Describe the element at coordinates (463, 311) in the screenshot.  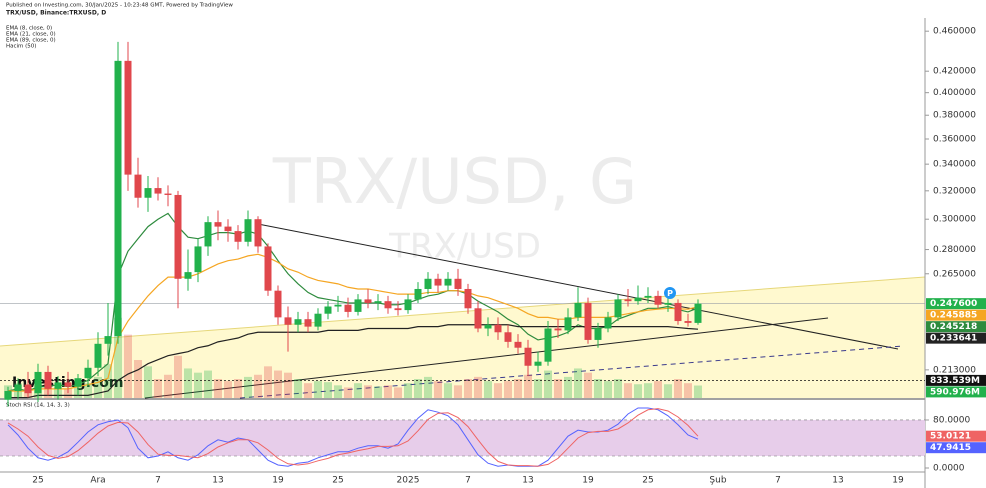
I see `channel-line` at that location.